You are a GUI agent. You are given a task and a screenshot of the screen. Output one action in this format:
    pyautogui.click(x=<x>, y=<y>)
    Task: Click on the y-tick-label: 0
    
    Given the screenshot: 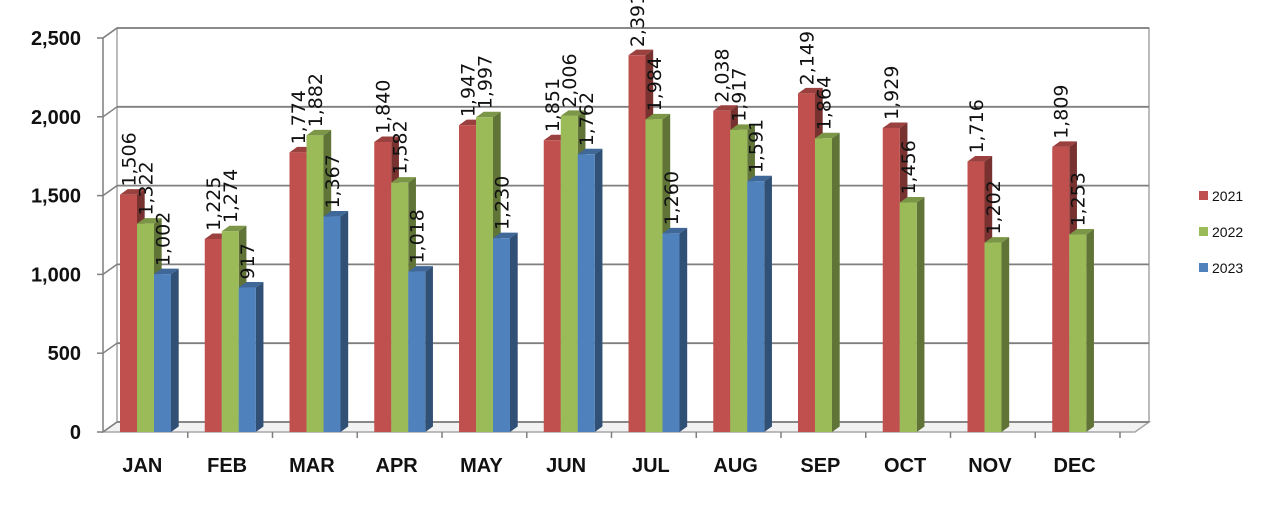 What is the action you would take?
    pyautogui.click(x=75, y=433)
    